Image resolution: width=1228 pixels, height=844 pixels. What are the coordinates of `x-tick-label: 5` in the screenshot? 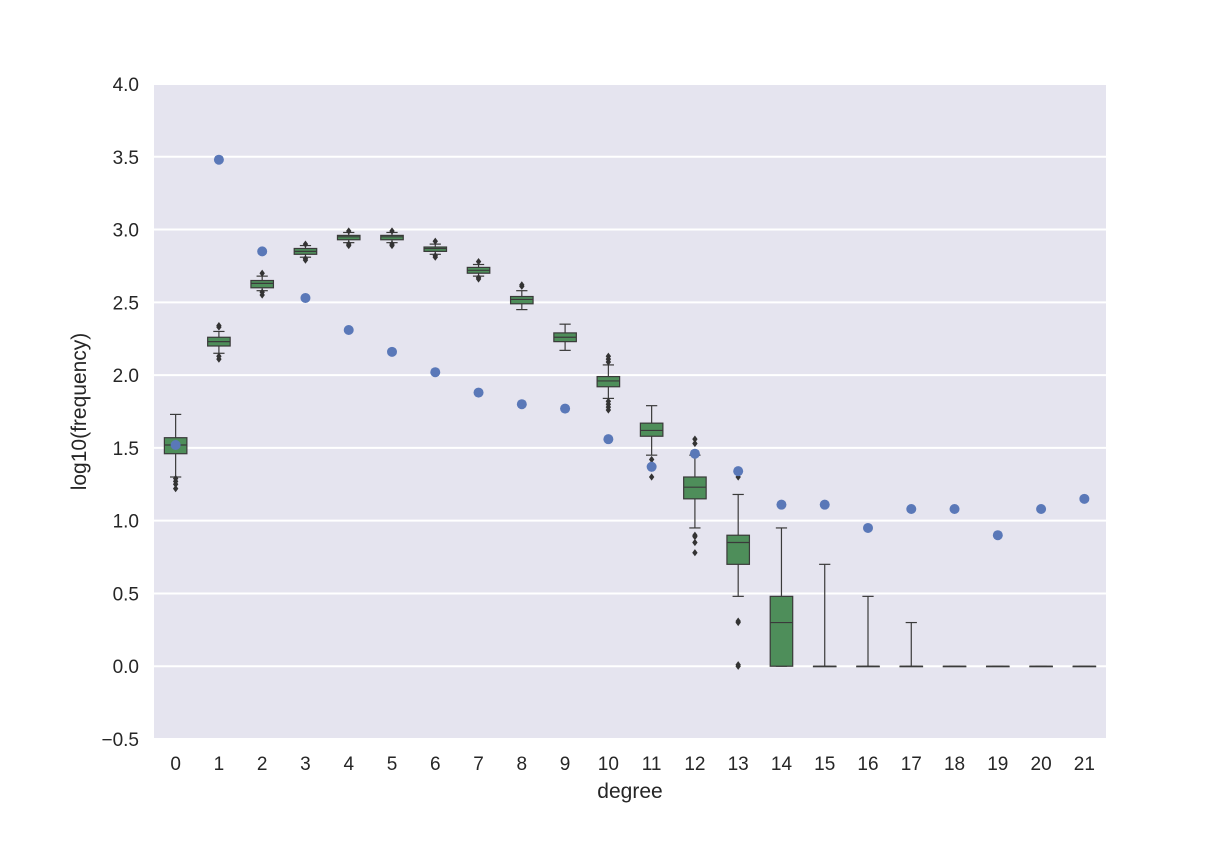 It's located at (392, 764).